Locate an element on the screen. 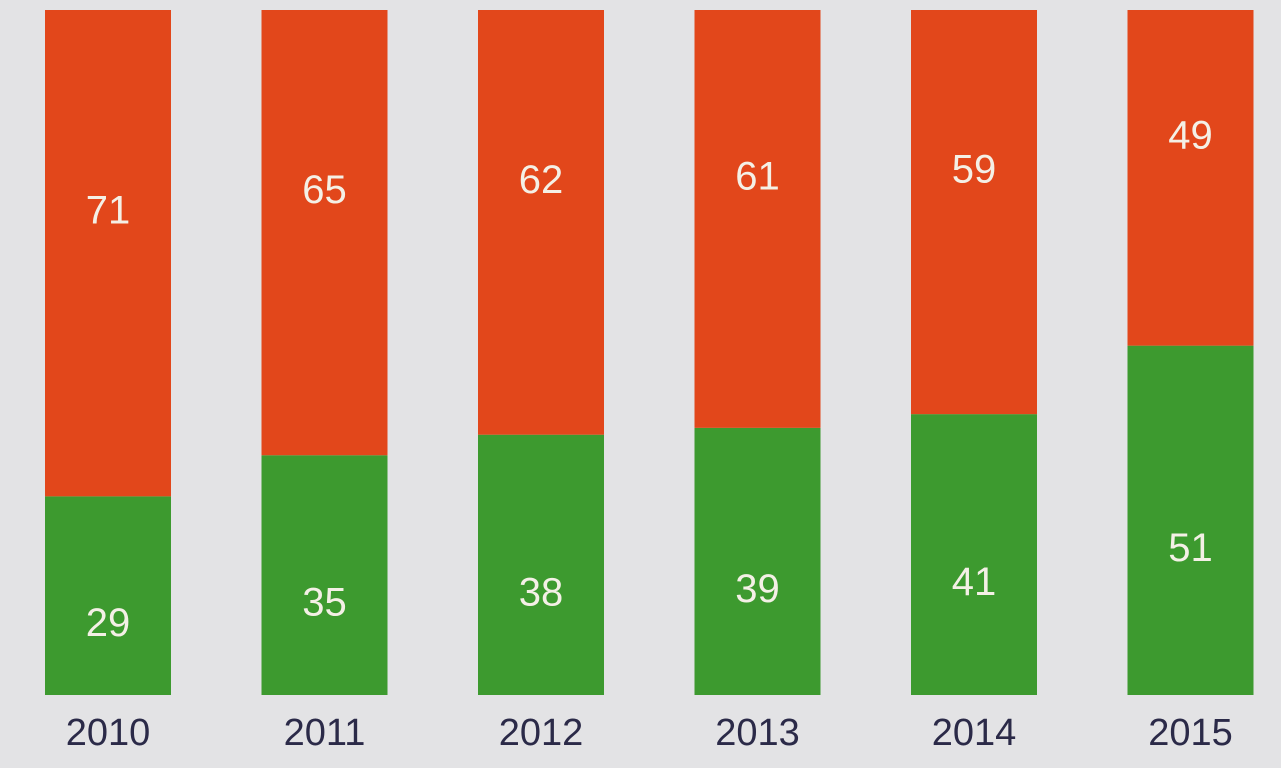 Image resolution: width=1281 pixels, height=768 pixels. value-label: 39 is located at coordinates (757, 589).